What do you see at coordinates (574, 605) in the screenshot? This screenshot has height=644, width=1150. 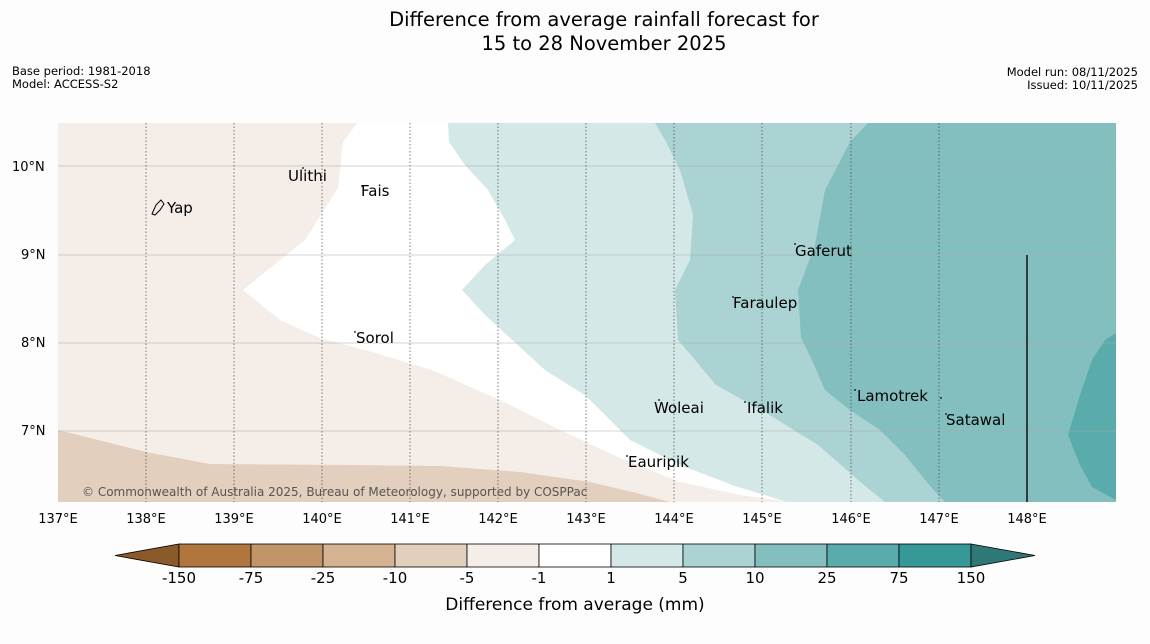 I see `colorbar-title: Difference from average (mm)` at bounding box center [574, 605].